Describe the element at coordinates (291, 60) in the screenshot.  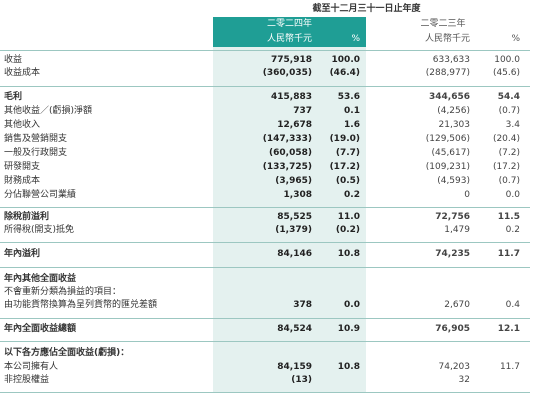
I see `cell: 775,918` at that location.